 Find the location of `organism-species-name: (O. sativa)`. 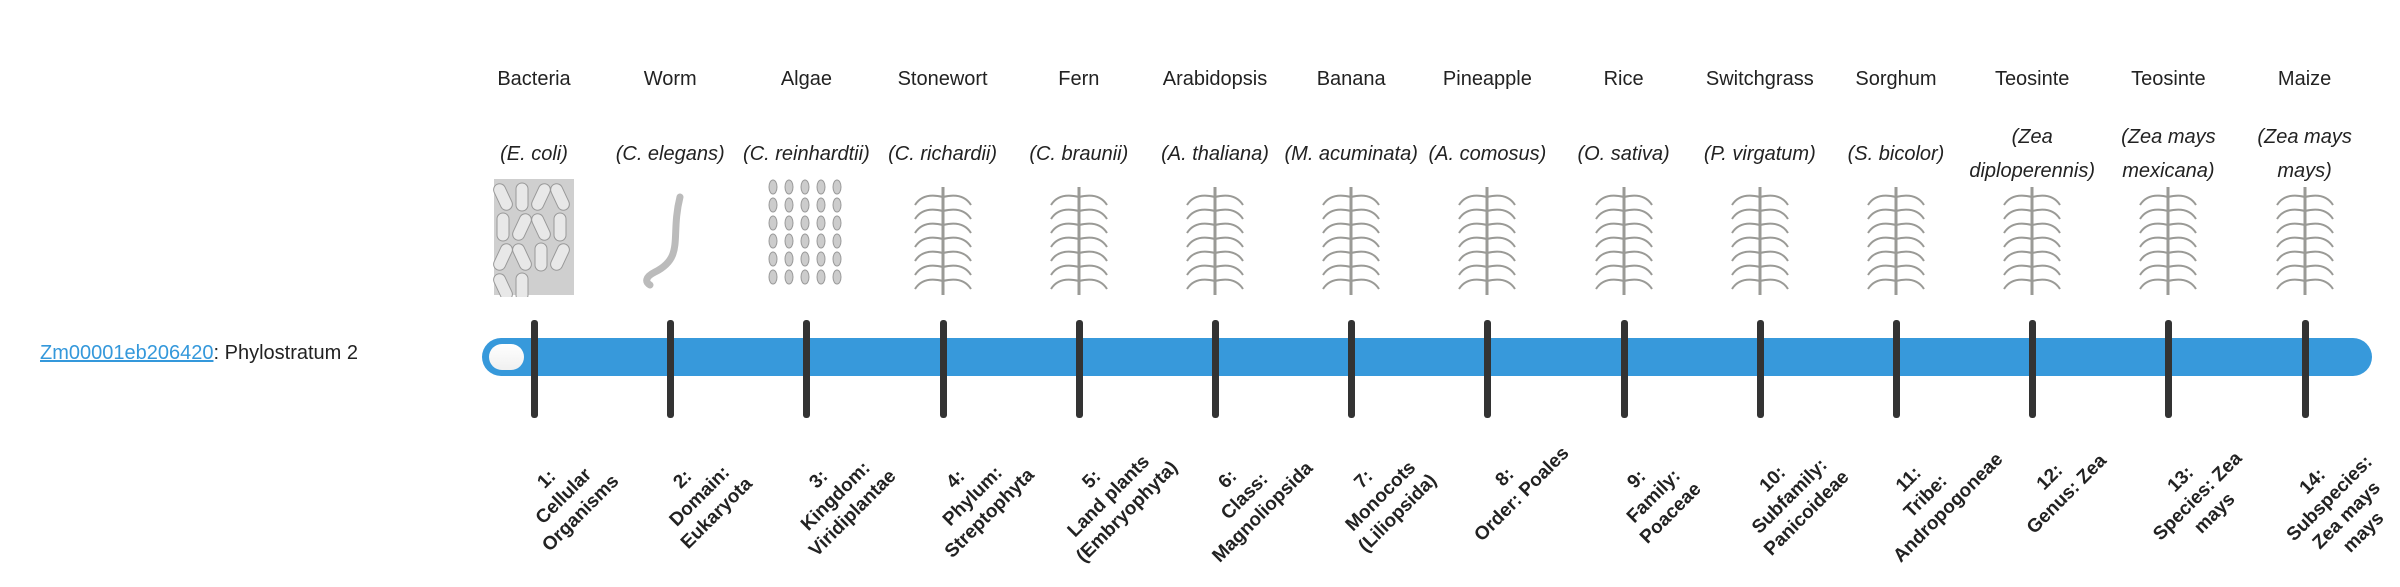

organism-species-name: (O. sativa) is located at coordinates (1624, 154).